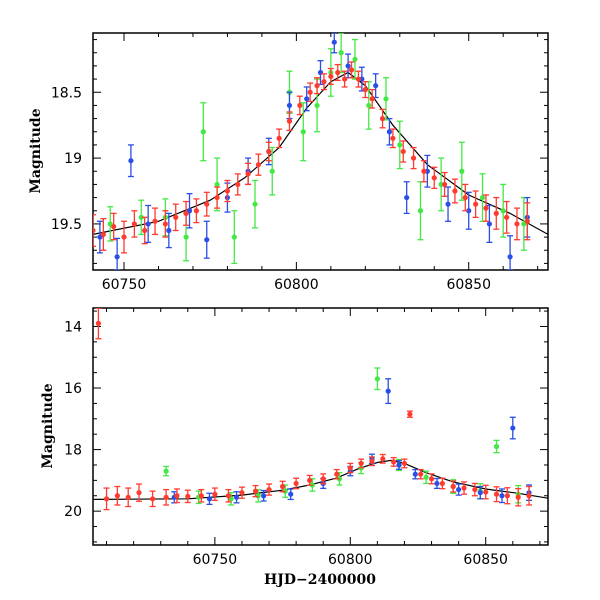 Image resolution: width=600 pixels, height=600 pixels. Describe the element at coordinates (36, 150) in the screenshot. I see `top-y-axis-label: Magnitude` at that location.